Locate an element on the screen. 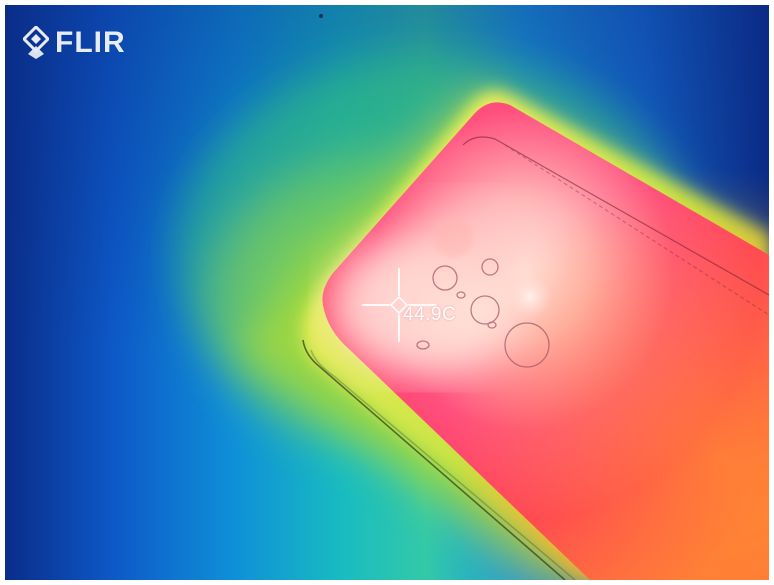 Image resolution: width=774 pixels, height=585 pixels. camera-module is located at coordinates (483, 313).